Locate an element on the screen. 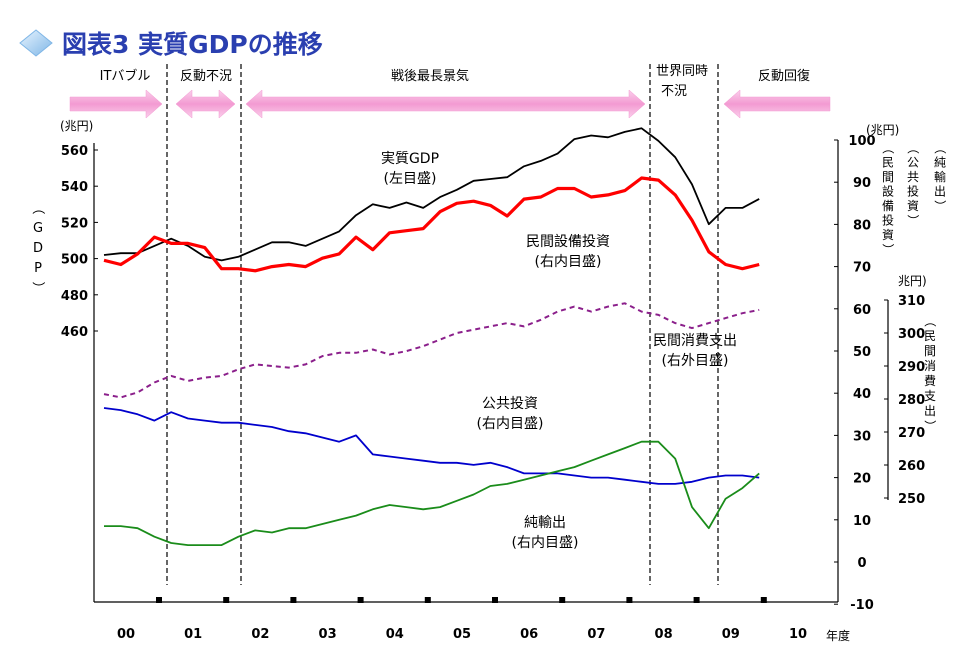 The image size is (959, 668). series-label-note-2: (右外目盛) is located at coordinates (695, 361).